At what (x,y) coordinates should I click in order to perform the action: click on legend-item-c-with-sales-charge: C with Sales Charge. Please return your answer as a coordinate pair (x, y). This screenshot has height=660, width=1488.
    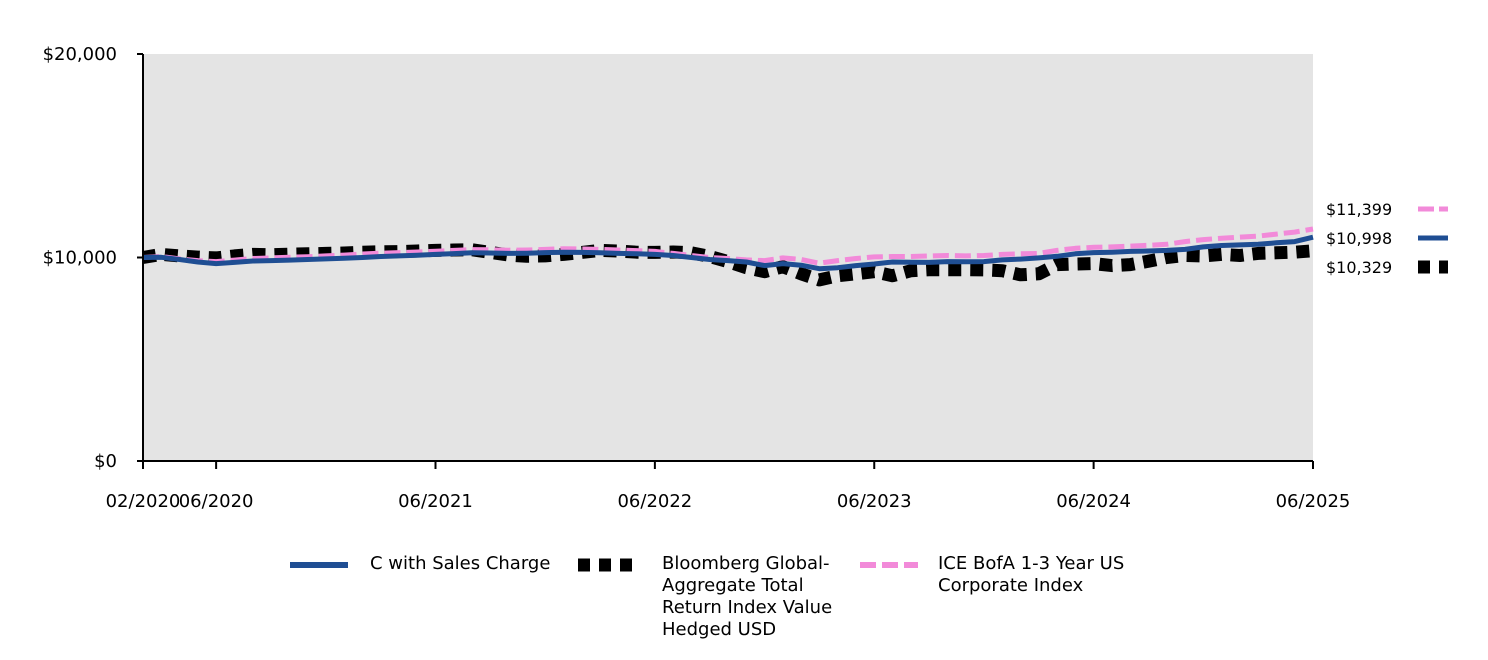
    Looking at the image, I should click on (432, 564).